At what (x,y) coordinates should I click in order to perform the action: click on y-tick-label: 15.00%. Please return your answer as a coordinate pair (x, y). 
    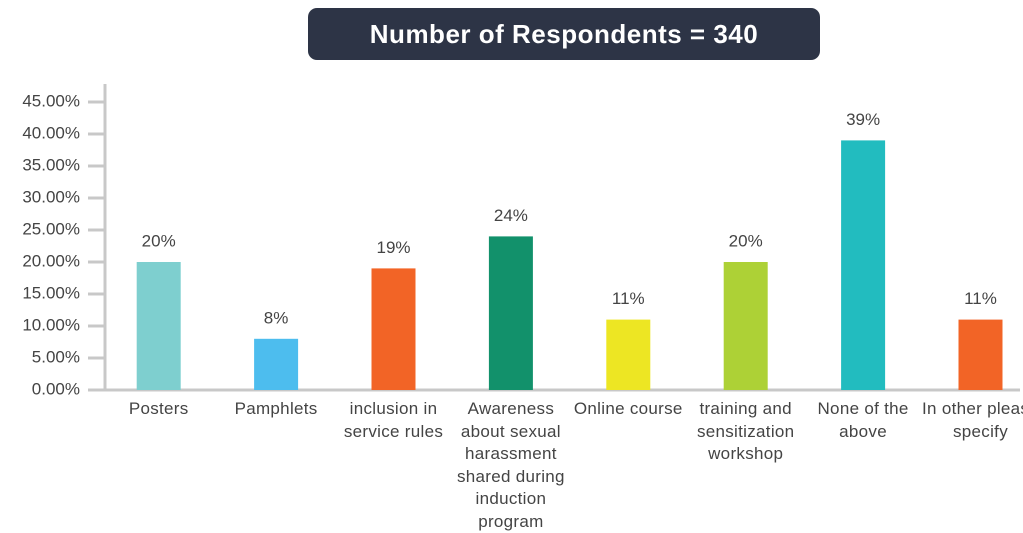
    Looking at the image, I should click on (51, 292).